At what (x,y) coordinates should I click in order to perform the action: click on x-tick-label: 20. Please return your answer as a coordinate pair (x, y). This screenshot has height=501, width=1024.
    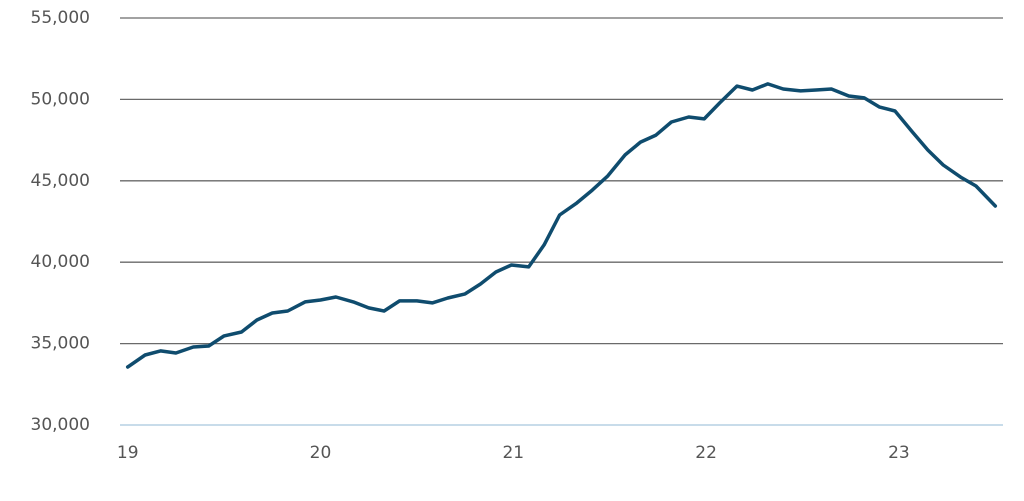
    Looking at the image, I should click on (321, 453).